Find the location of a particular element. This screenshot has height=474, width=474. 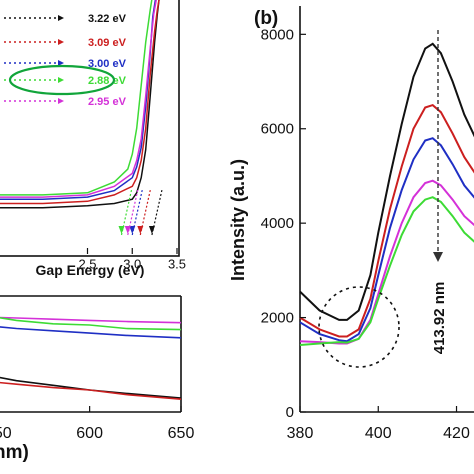

inset-x-axis-title: Gap Energy (eV) is located at coordinates (90, 270).